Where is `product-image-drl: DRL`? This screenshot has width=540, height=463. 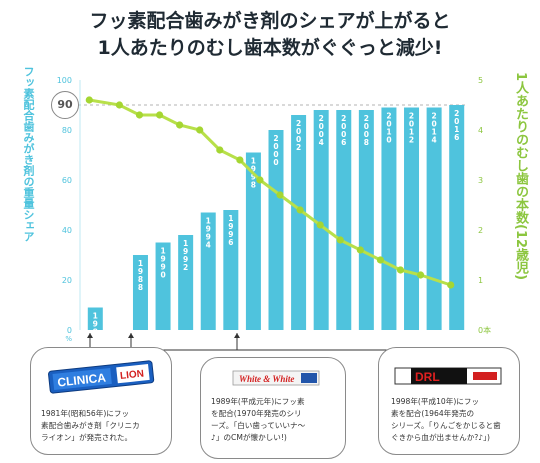
product-image-drl: DRL is located at coordinates (448, 376).